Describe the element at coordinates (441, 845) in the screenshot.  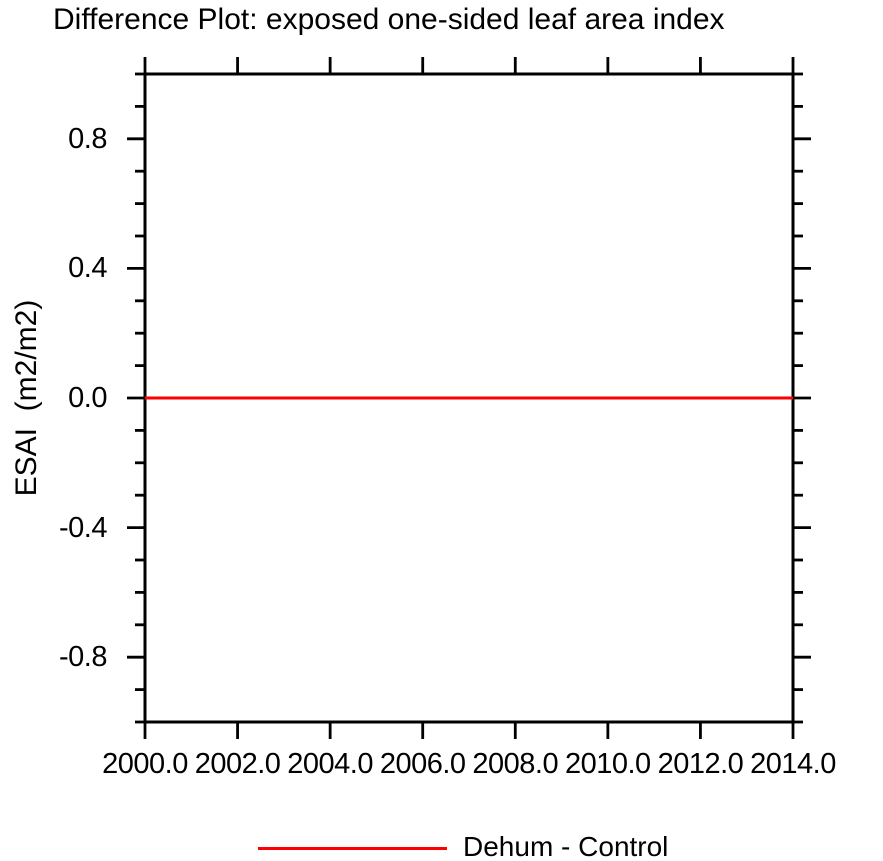
I see `legend: Dehum - Control` at that location.